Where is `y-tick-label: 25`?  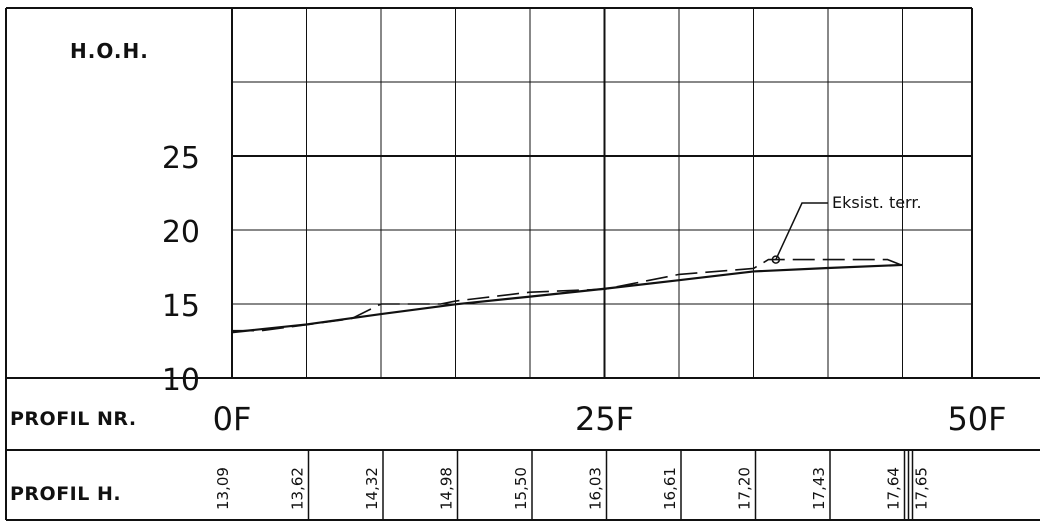
y-tick-label: 25 is located at coordinates (181, 158).